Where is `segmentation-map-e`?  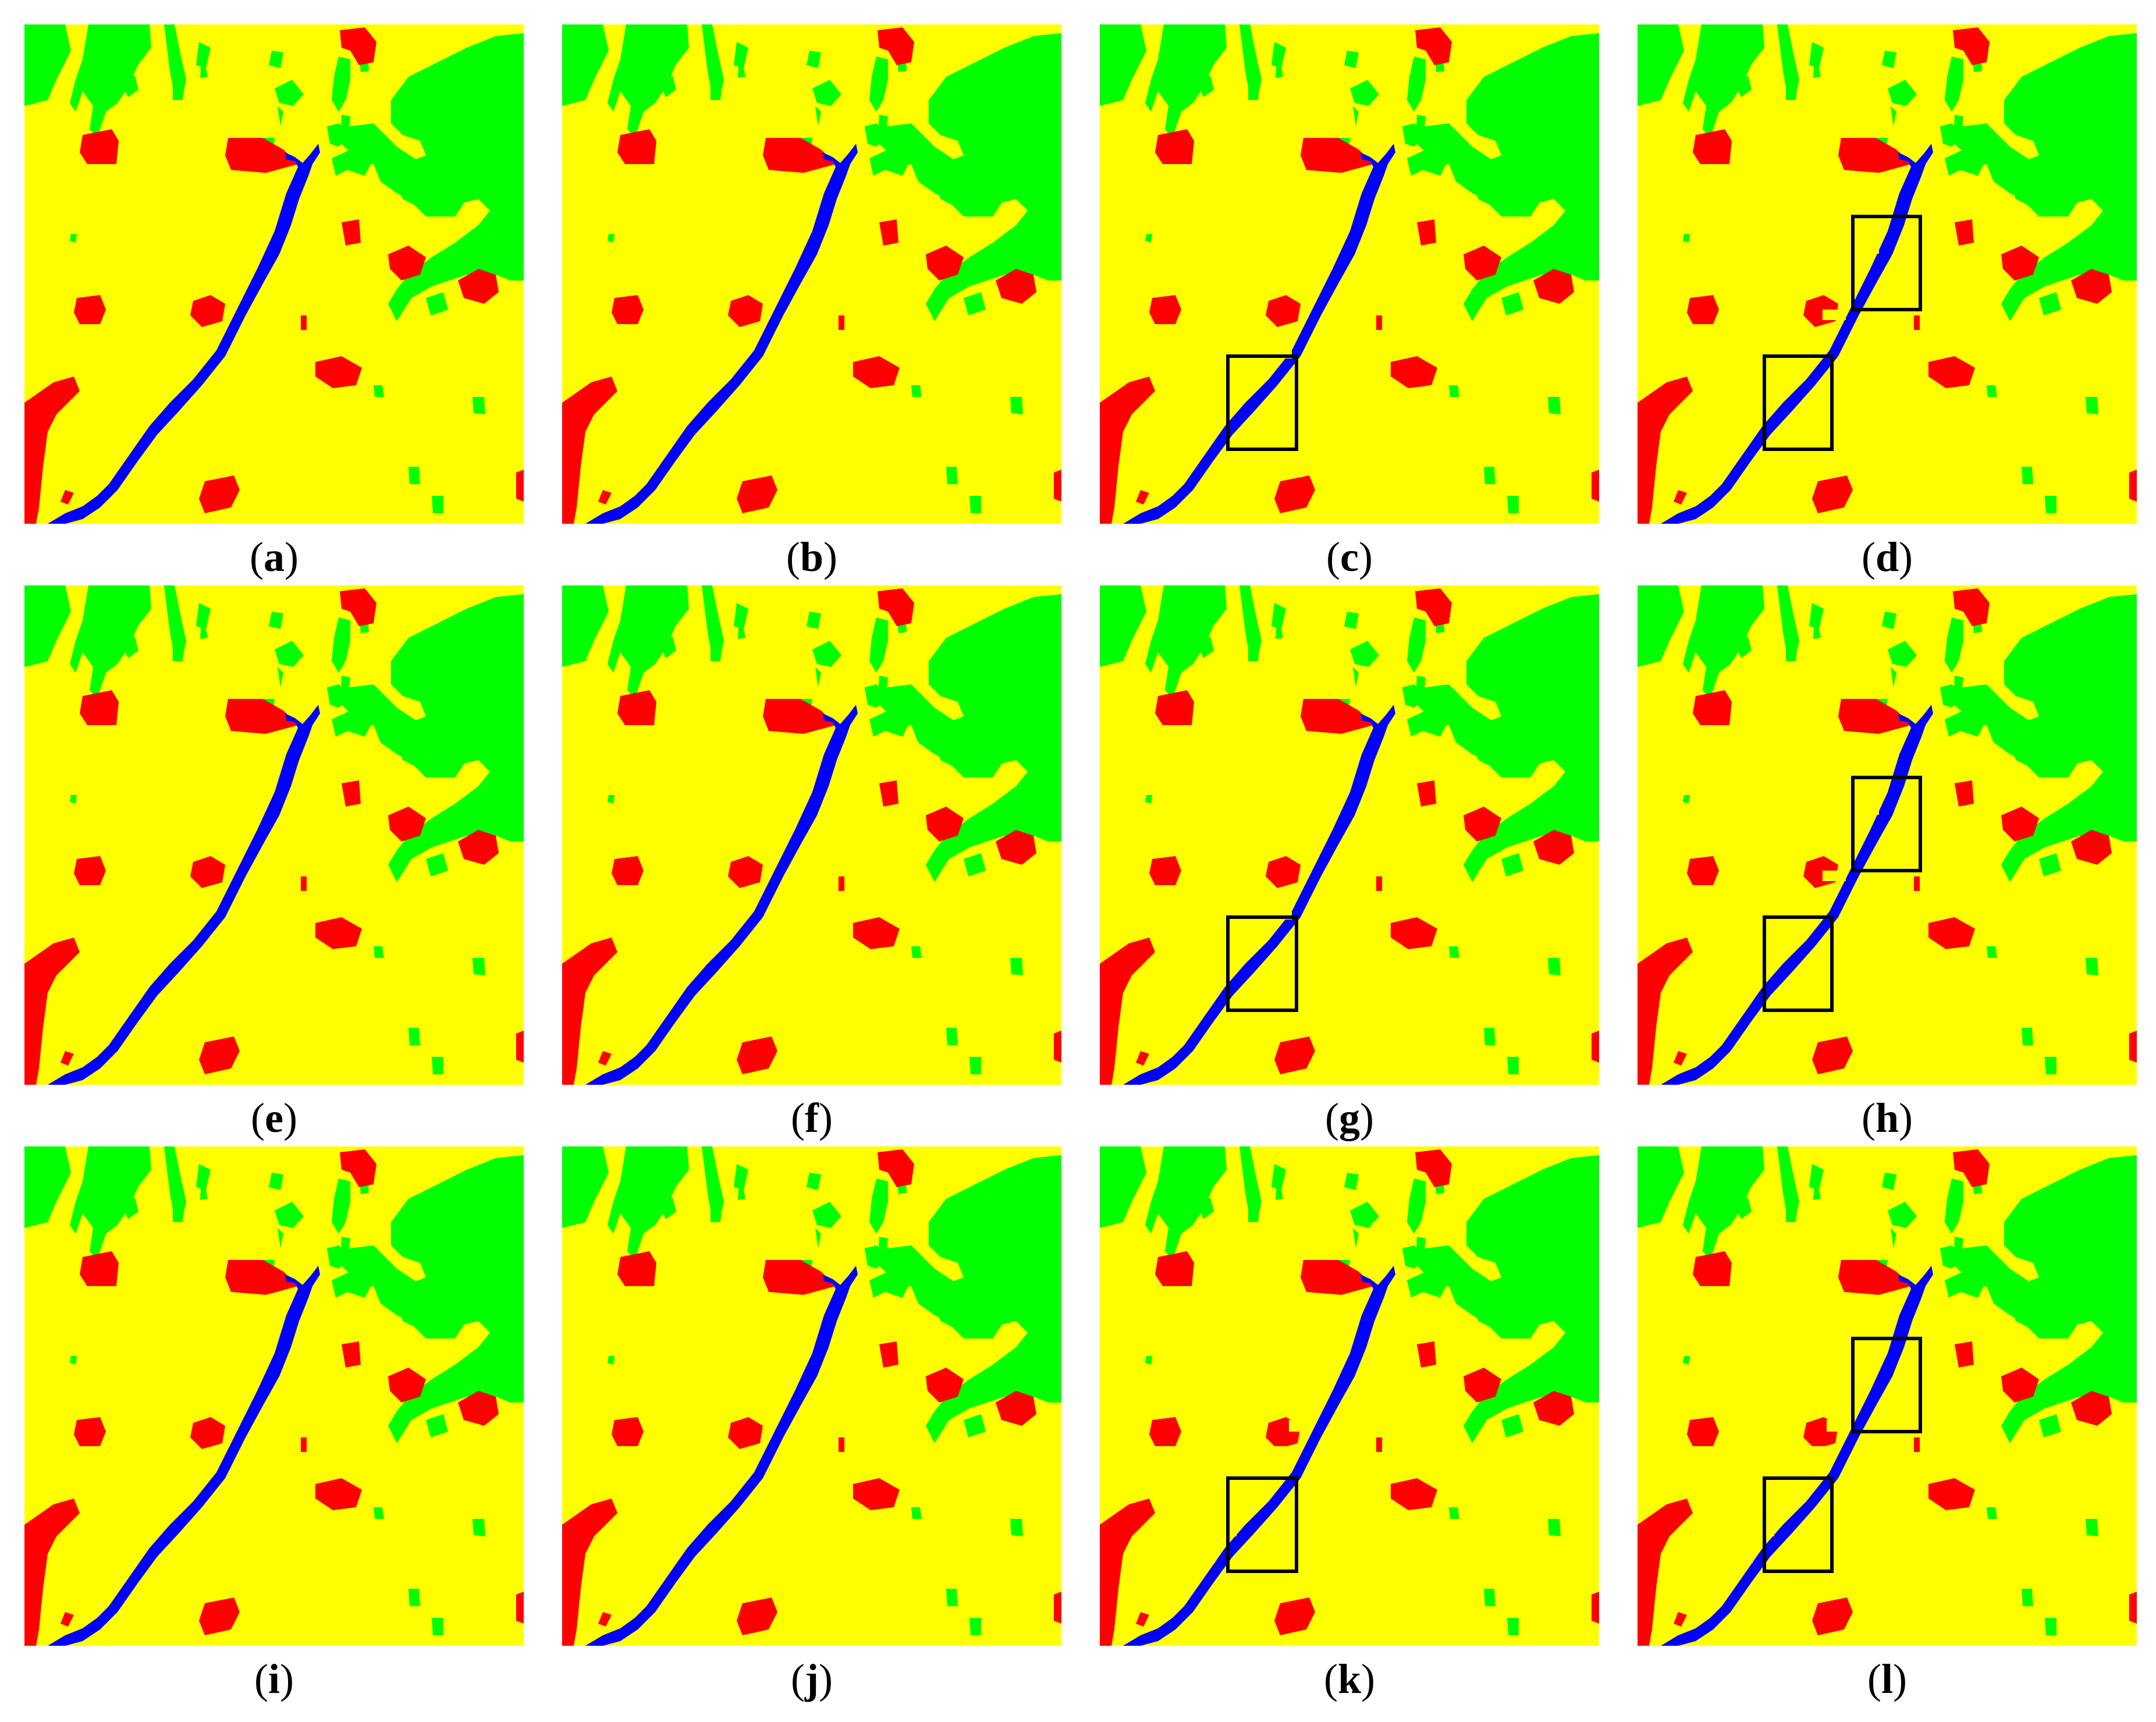 segmentation-map-e is located at coordinates (274, 835).